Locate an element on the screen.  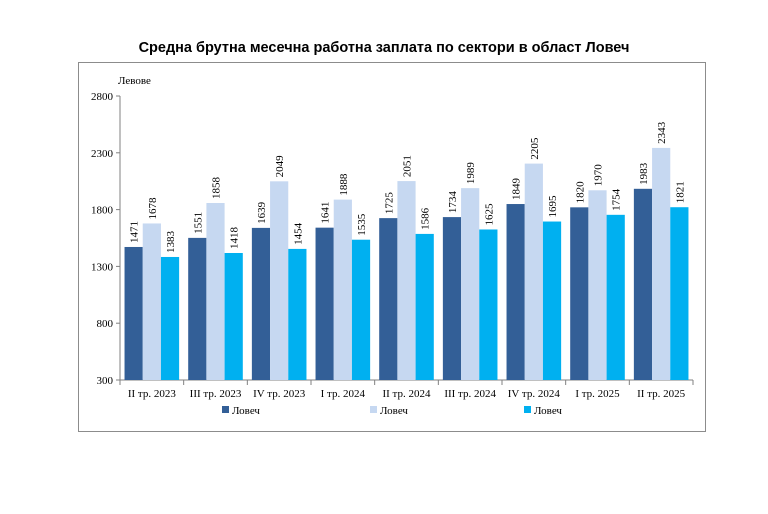
data-label: 2205 is located at coordinates (535, 148).